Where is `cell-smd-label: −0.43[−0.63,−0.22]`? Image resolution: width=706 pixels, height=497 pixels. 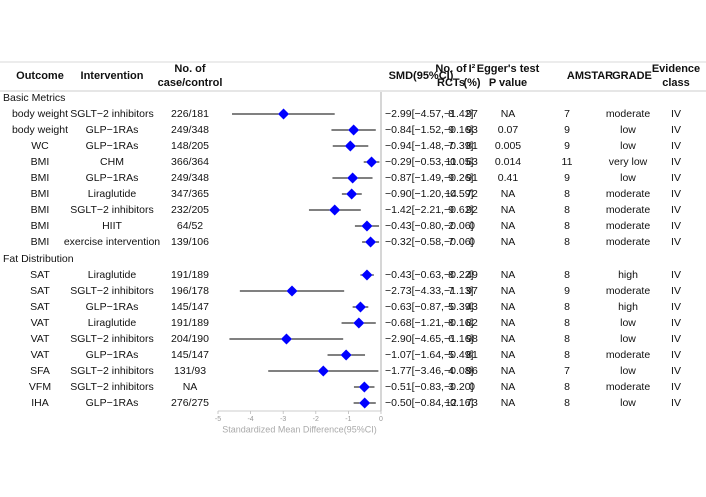
cell-smd-label: −0.43[−0.63,−0.22] is located at coordinates (429, 275).